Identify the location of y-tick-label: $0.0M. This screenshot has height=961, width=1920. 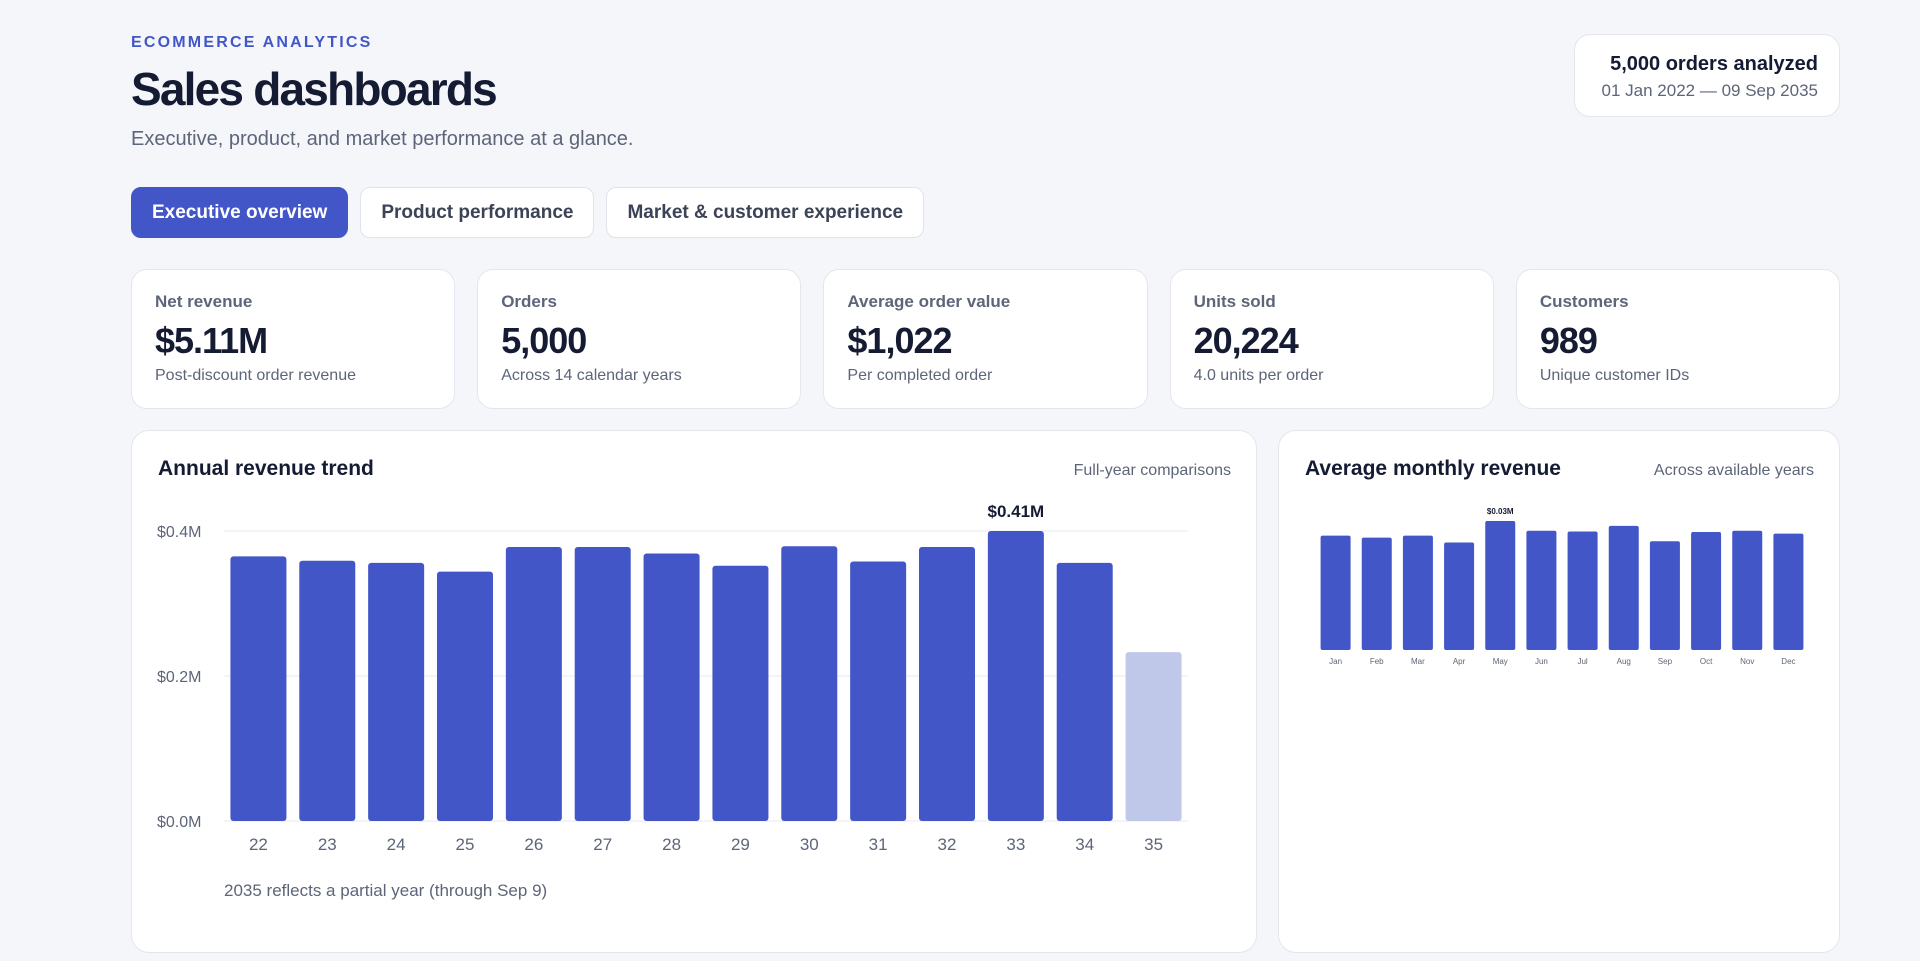
(179, 822).